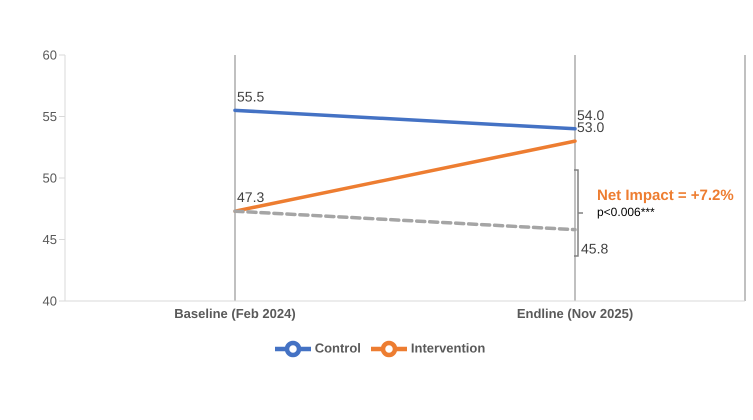 This screenshot has height=420, width=753. Describe the element at coordinates (250, 197) in the screenshot. I see `data-label: 47.3` at that location.